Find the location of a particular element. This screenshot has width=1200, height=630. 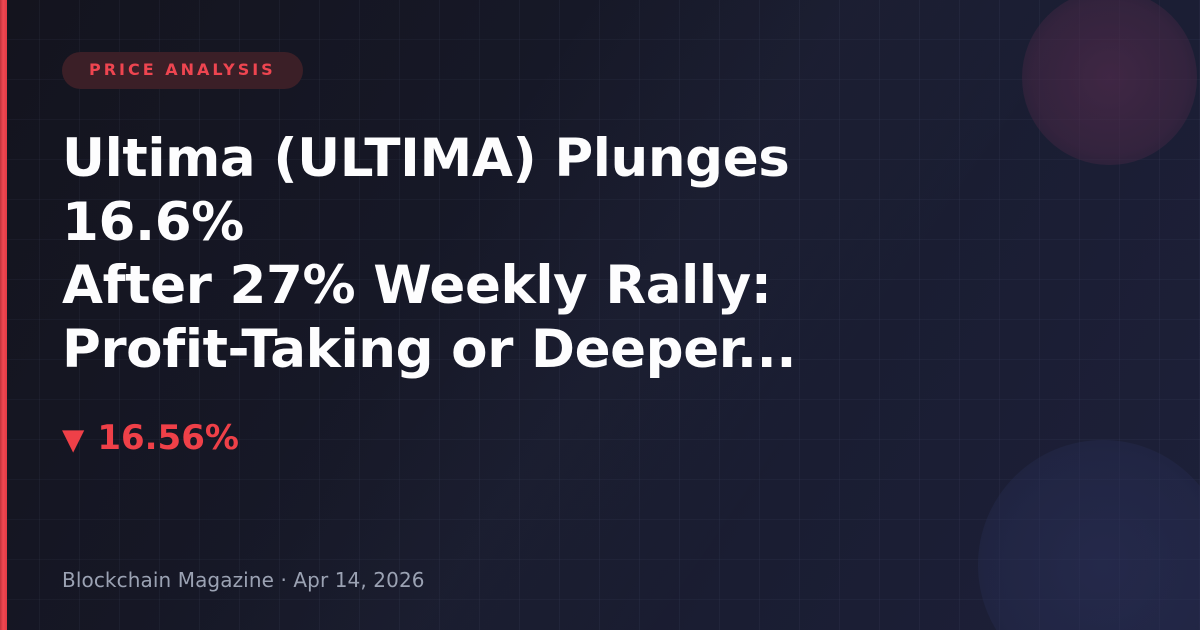

triangle-down-icon: ▼ is located at coordinates (73, 438).